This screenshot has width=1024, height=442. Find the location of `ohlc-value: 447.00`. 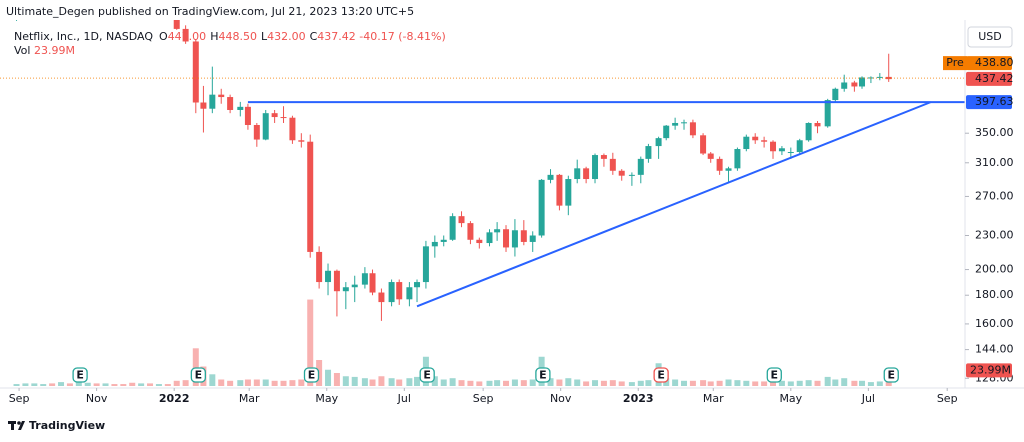

ohlc-value: 447.00 is located at coordinates (187, 36).